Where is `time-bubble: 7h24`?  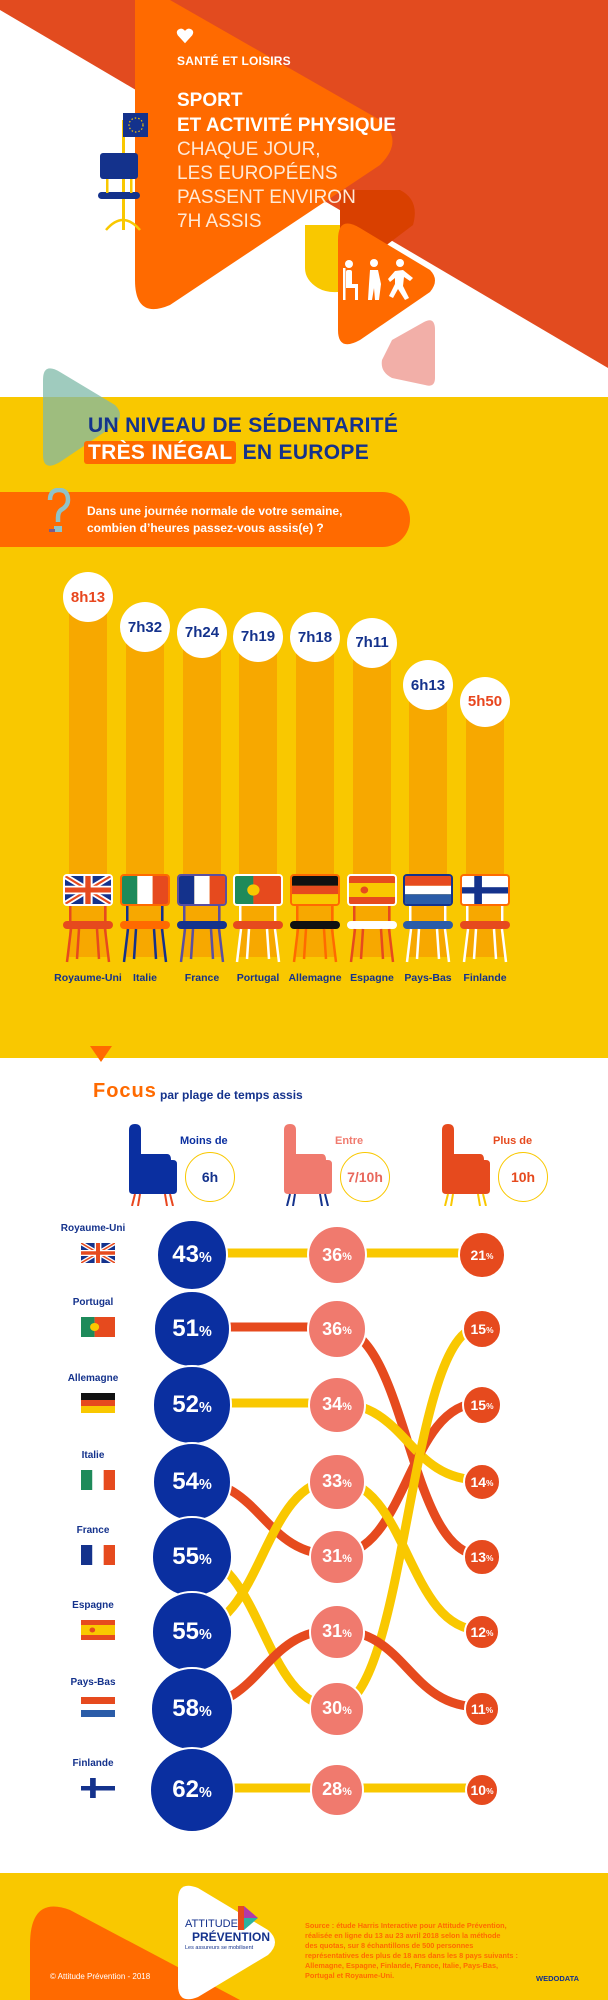
time-bubble: 7h24 is located at coordinates (202, 632).